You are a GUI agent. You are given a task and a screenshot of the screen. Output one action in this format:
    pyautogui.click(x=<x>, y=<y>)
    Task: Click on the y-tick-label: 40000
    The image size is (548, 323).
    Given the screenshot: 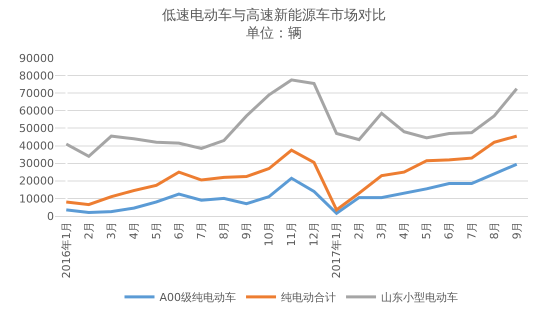 What is the action you would take?
    pyautogui.click(x=36, y=146)
    